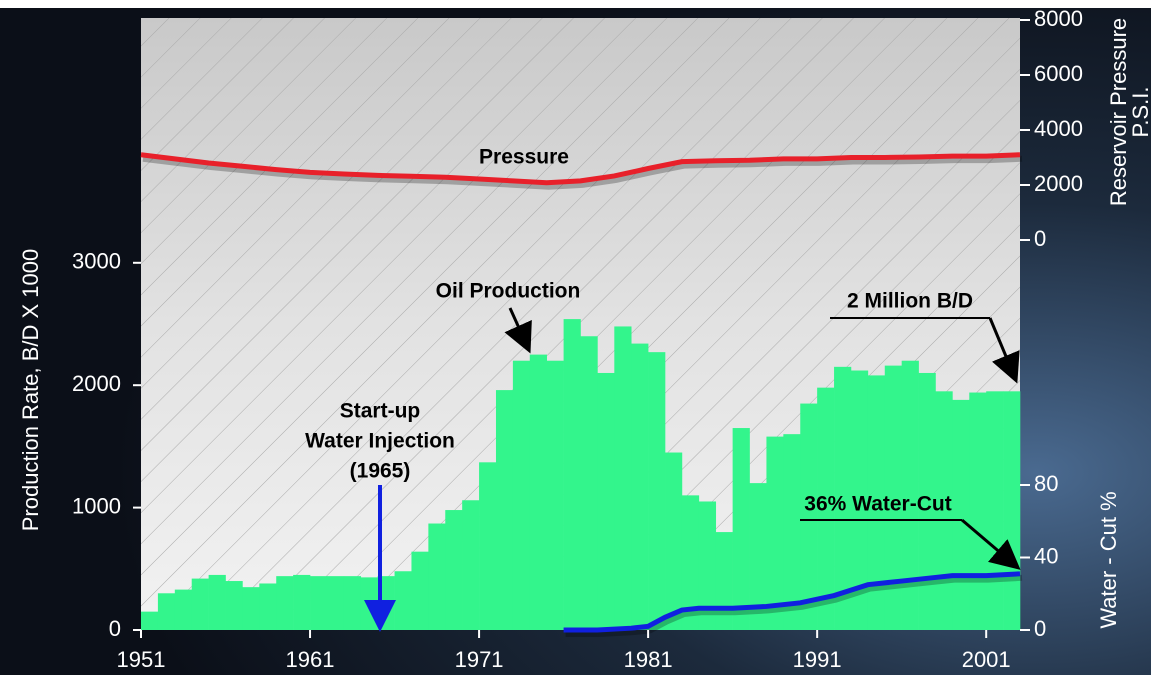 The image size is (1151, 675). Describe the element at coordinates (479, 659) in the screenshot. I see `x-tick-label: 1971` at that location.